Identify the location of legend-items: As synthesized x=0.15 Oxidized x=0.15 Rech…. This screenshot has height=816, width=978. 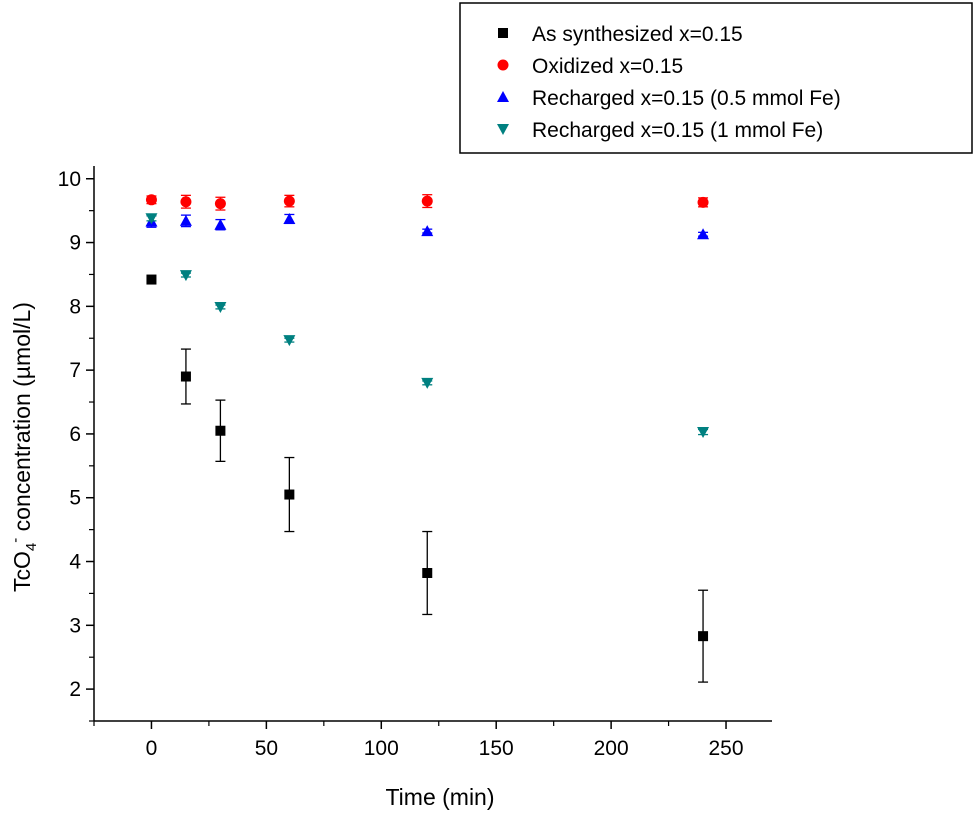
(669, 82).